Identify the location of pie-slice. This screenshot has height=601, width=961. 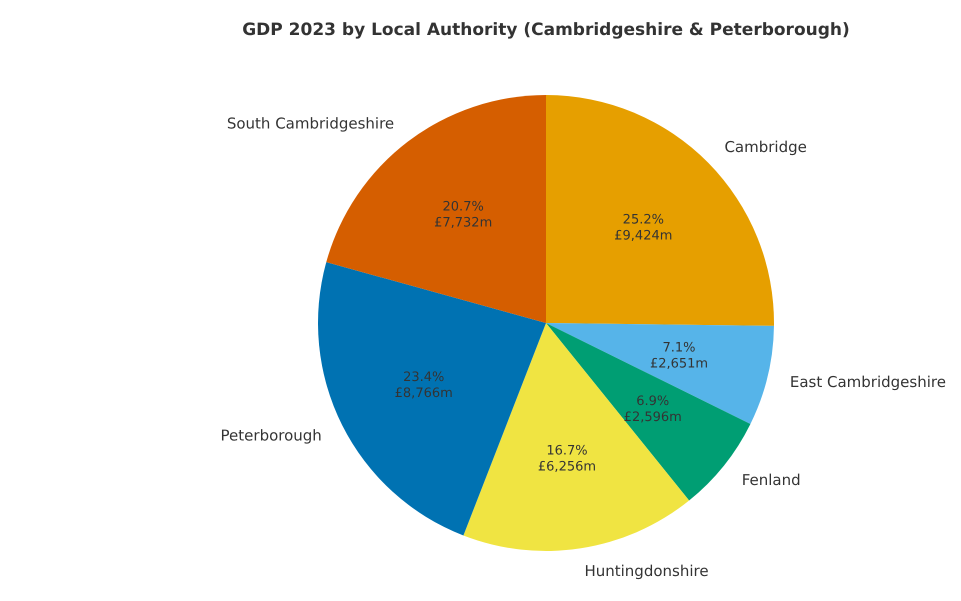
(660, 373).